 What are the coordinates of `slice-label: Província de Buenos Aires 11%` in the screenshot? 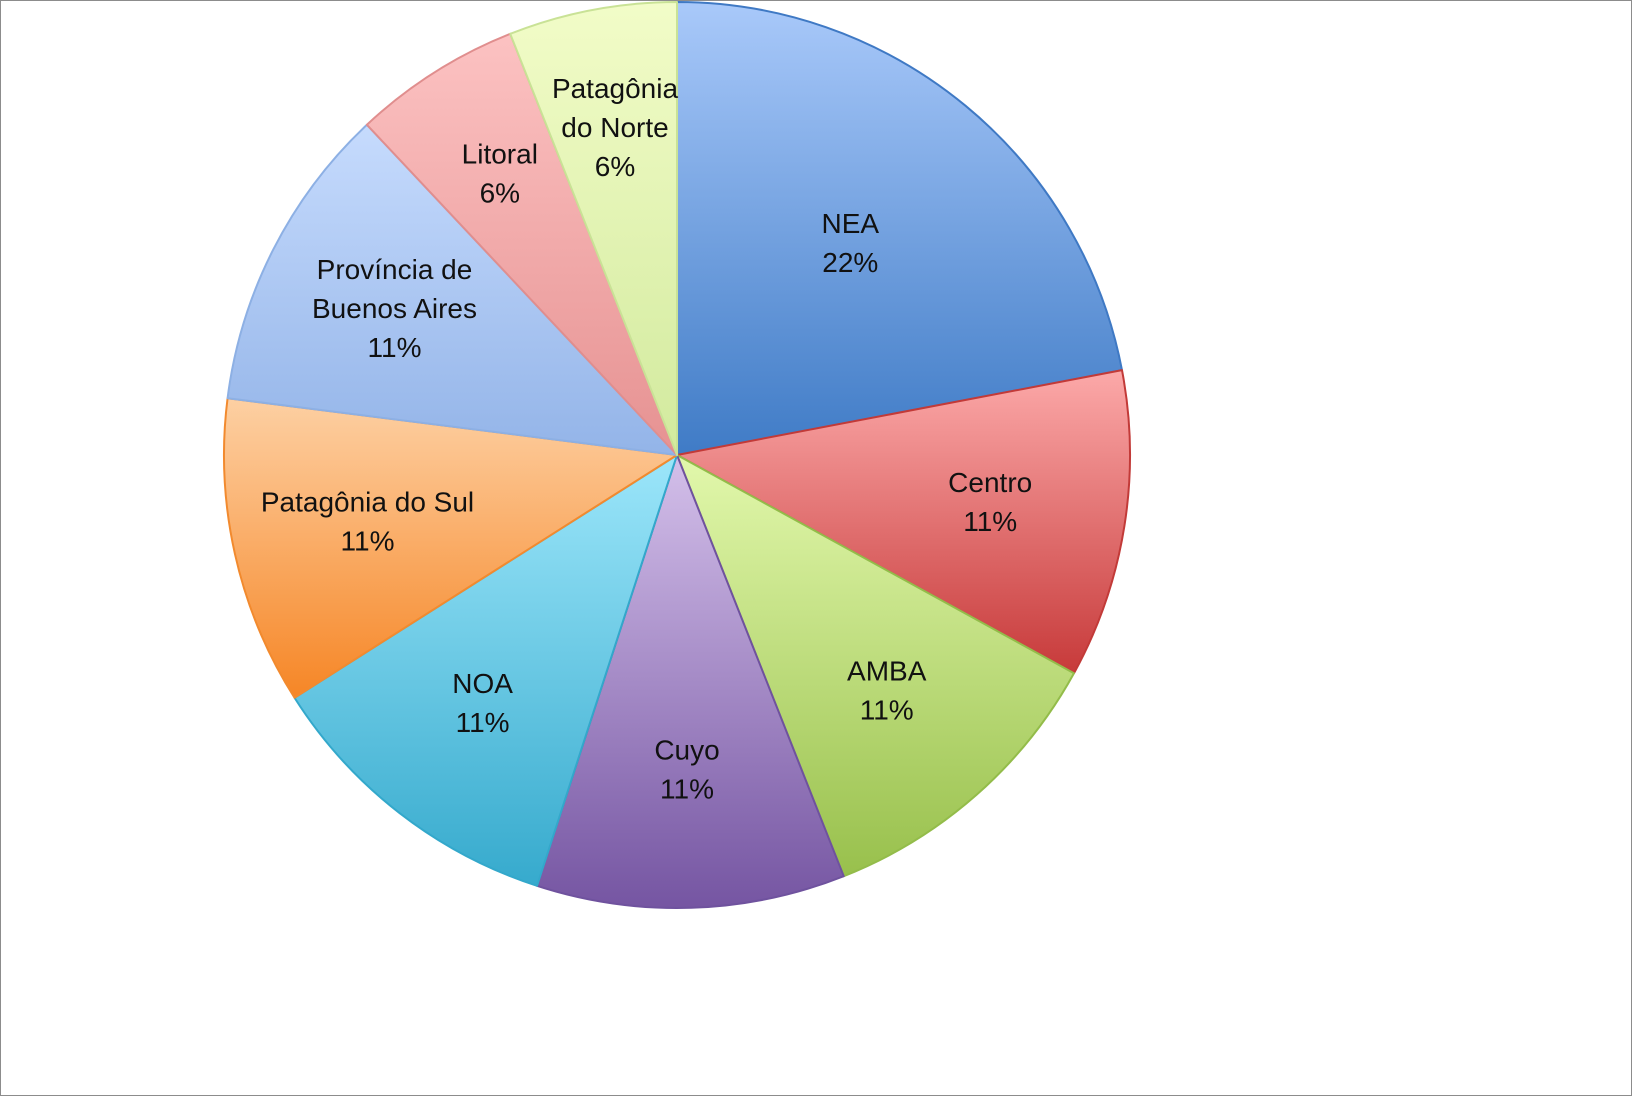 It's located at (394, 308).